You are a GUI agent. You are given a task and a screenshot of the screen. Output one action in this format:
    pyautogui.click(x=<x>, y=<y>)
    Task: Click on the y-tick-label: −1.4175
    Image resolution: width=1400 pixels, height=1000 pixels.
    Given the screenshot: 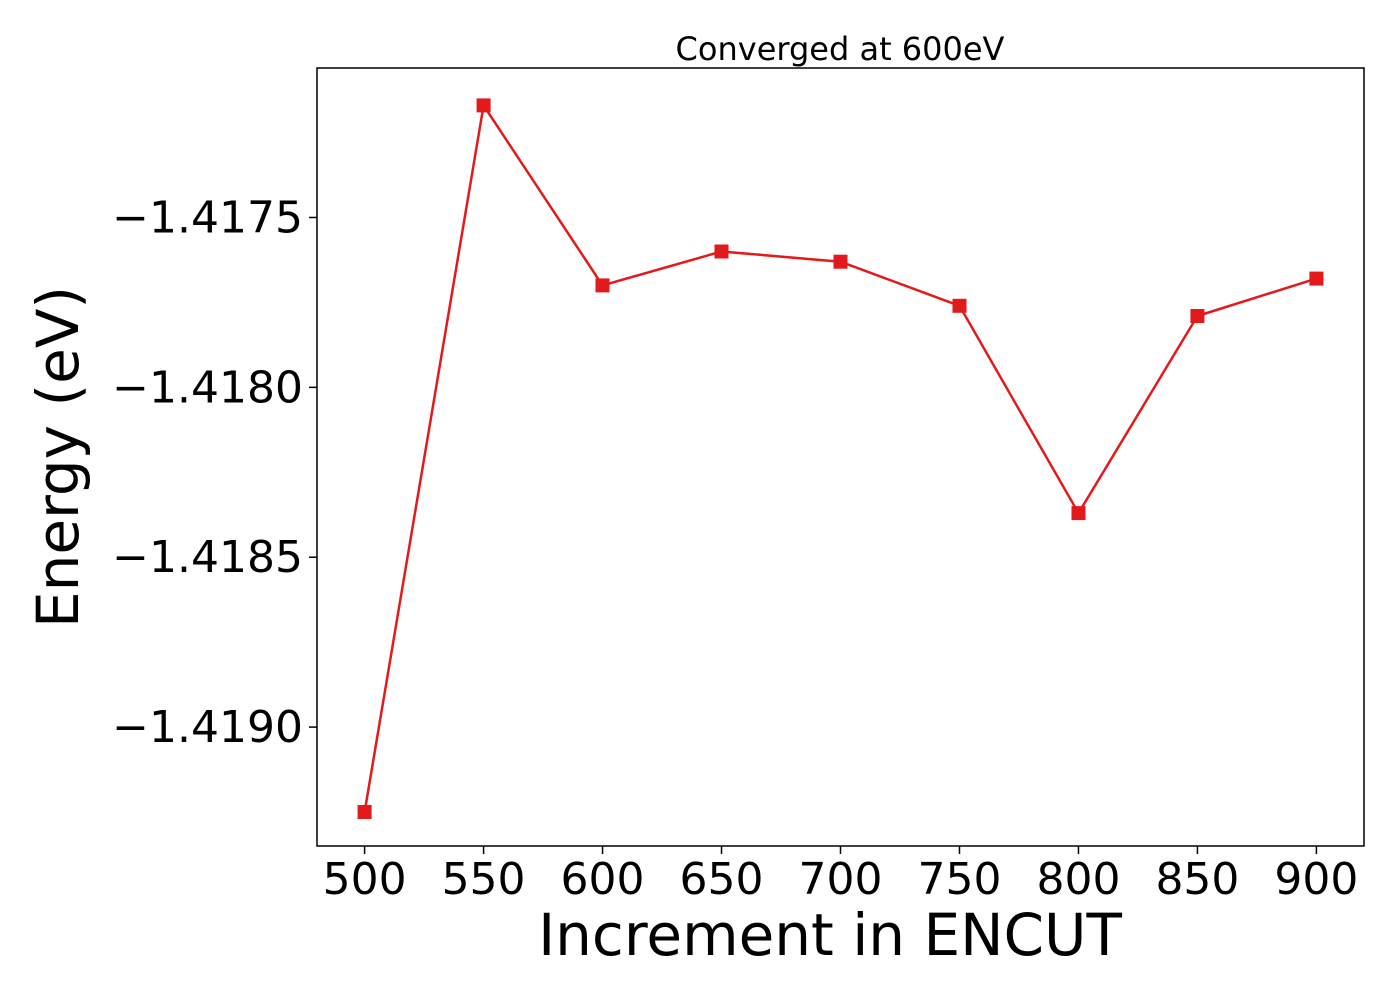 What is the action you would take?
    pyautogui.click(x=207, y=217)
    